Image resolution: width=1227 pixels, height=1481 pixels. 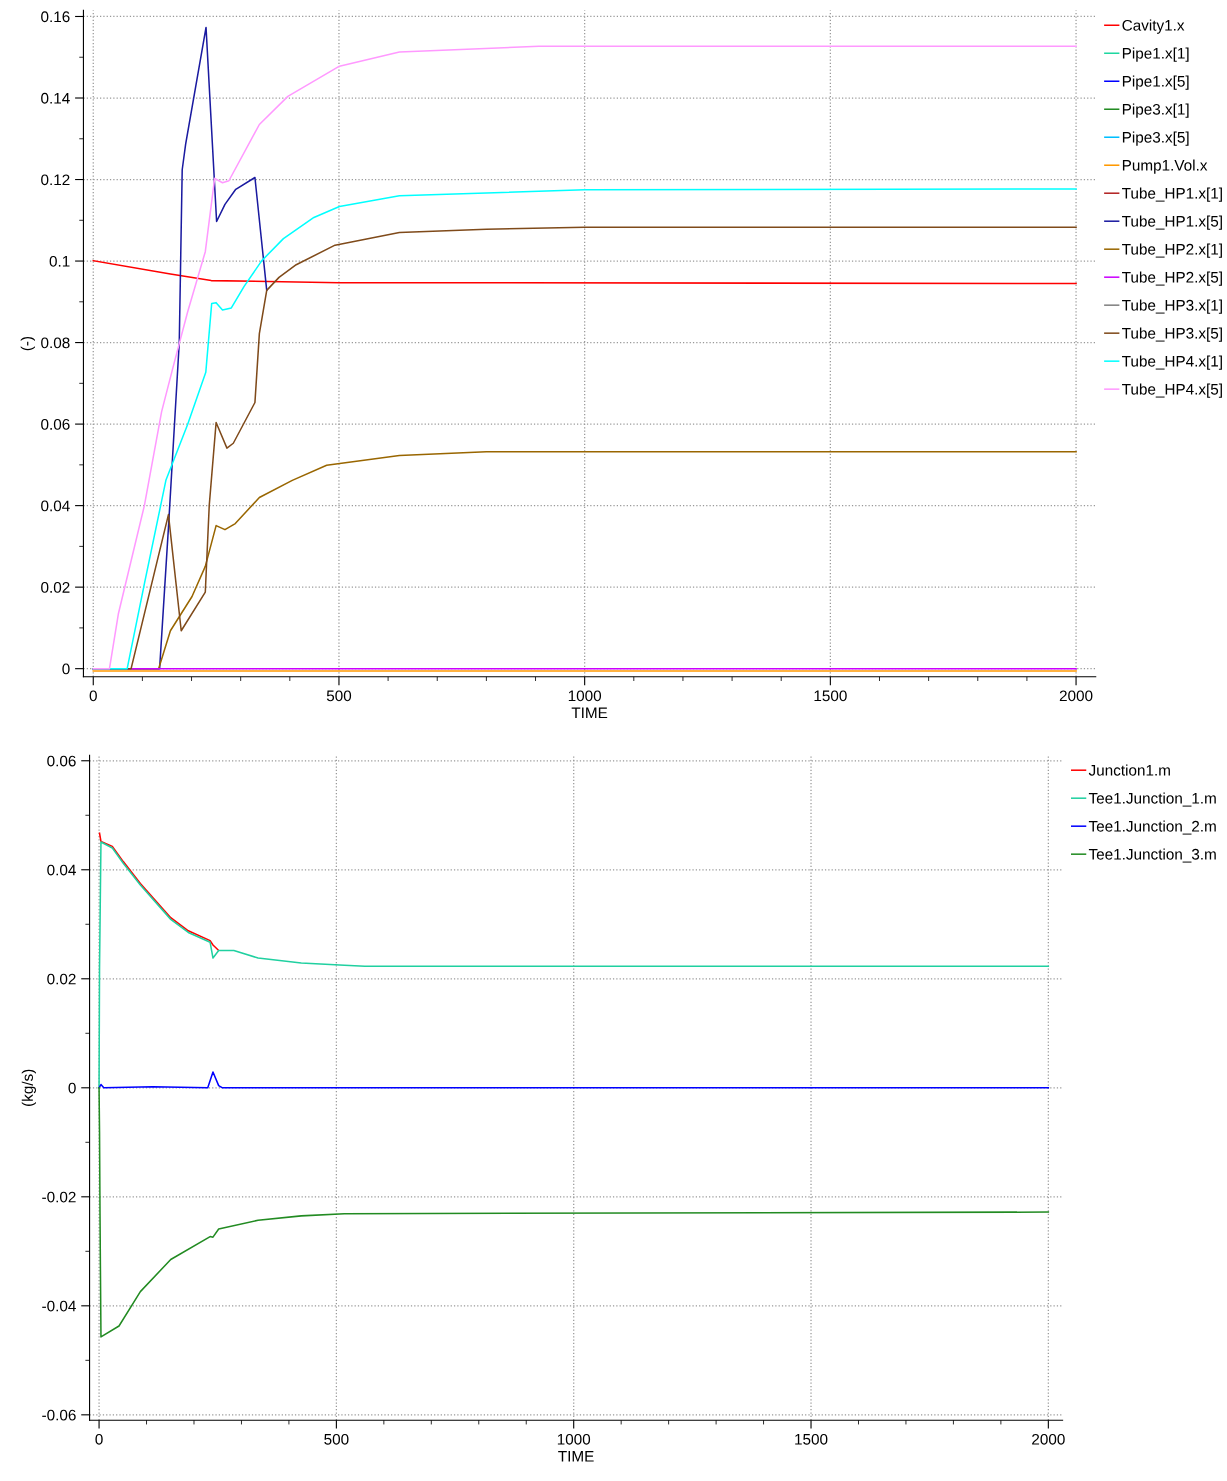 What do you see at coordinates (1155, 82) in the screenshot?
I see `legend-label: Pipe1.x[5]` at bounding box center [1155, 82].